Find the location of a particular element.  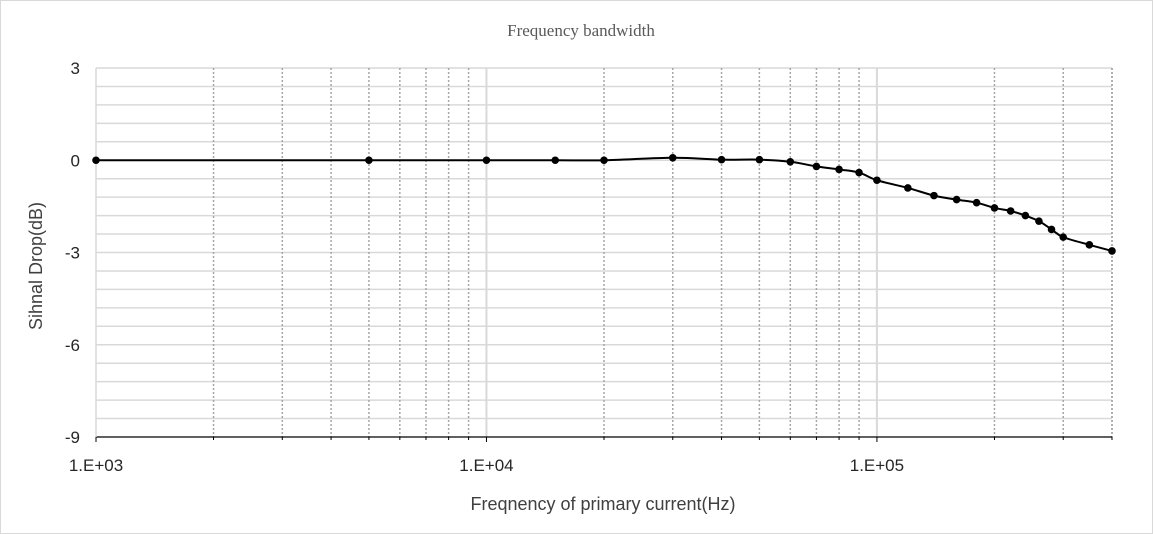

y-tick-label: -3 is located at coordinates (72, 253).